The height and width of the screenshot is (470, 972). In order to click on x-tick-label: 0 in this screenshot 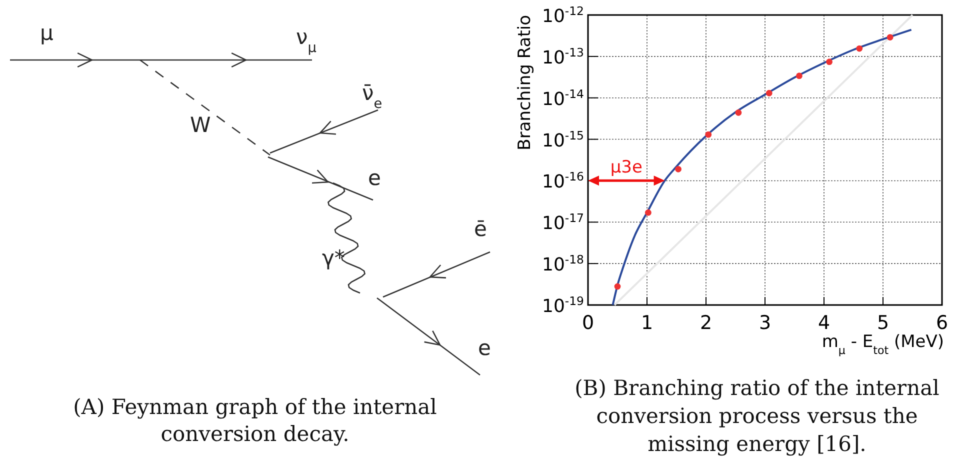, I will do `click(588, 323)`.